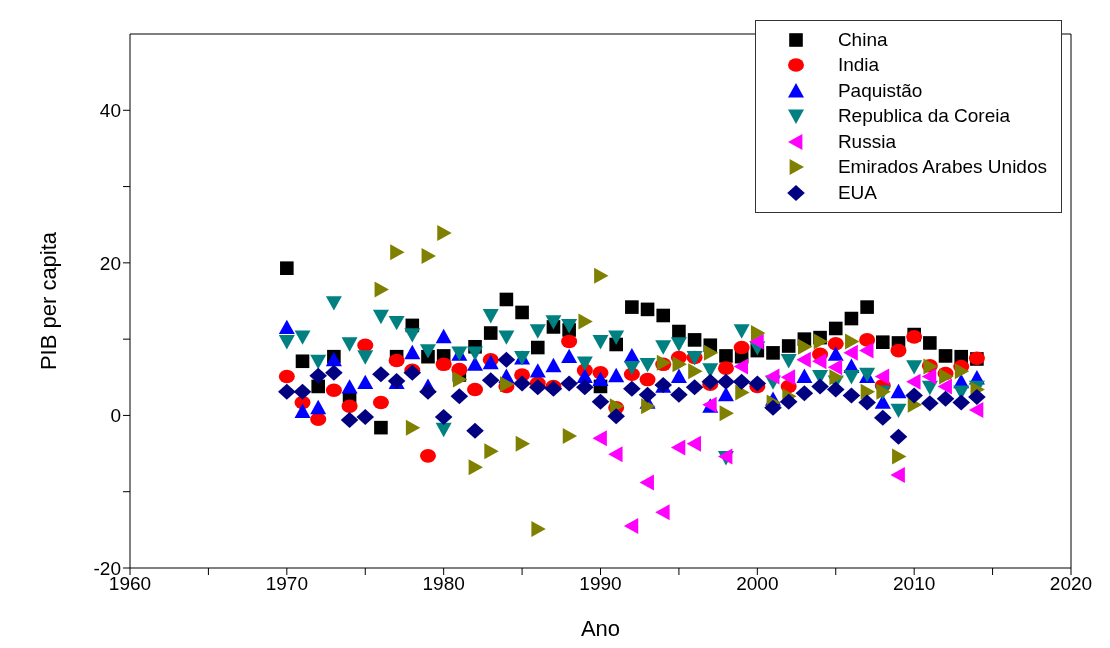  Describe the element at coordinates (48, 301) in the screenshot. I see `y-axis-title: PIB per capita` at that location.